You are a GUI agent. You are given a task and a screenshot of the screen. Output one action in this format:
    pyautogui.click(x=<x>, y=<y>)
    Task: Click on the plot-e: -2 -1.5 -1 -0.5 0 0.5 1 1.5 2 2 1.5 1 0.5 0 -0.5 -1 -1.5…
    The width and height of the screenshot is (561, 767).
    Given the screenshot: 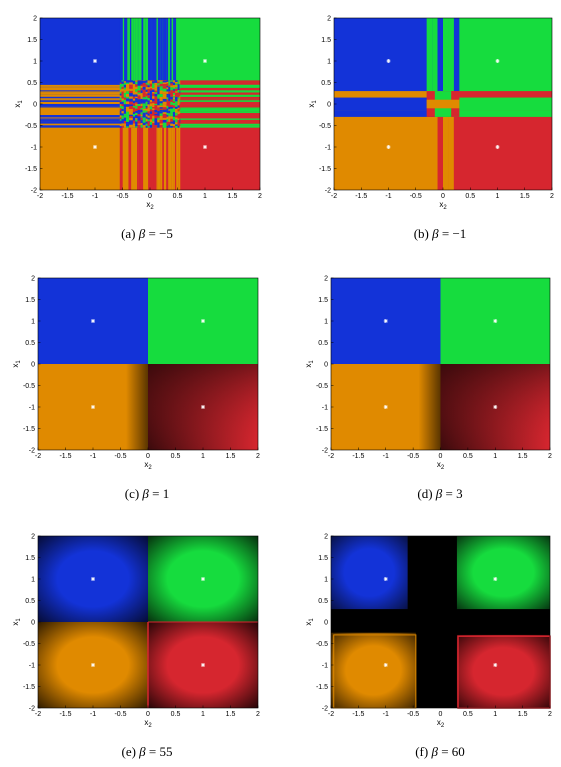 What is the action you would take?
    pyautogui.click(x=135, y=632)
    